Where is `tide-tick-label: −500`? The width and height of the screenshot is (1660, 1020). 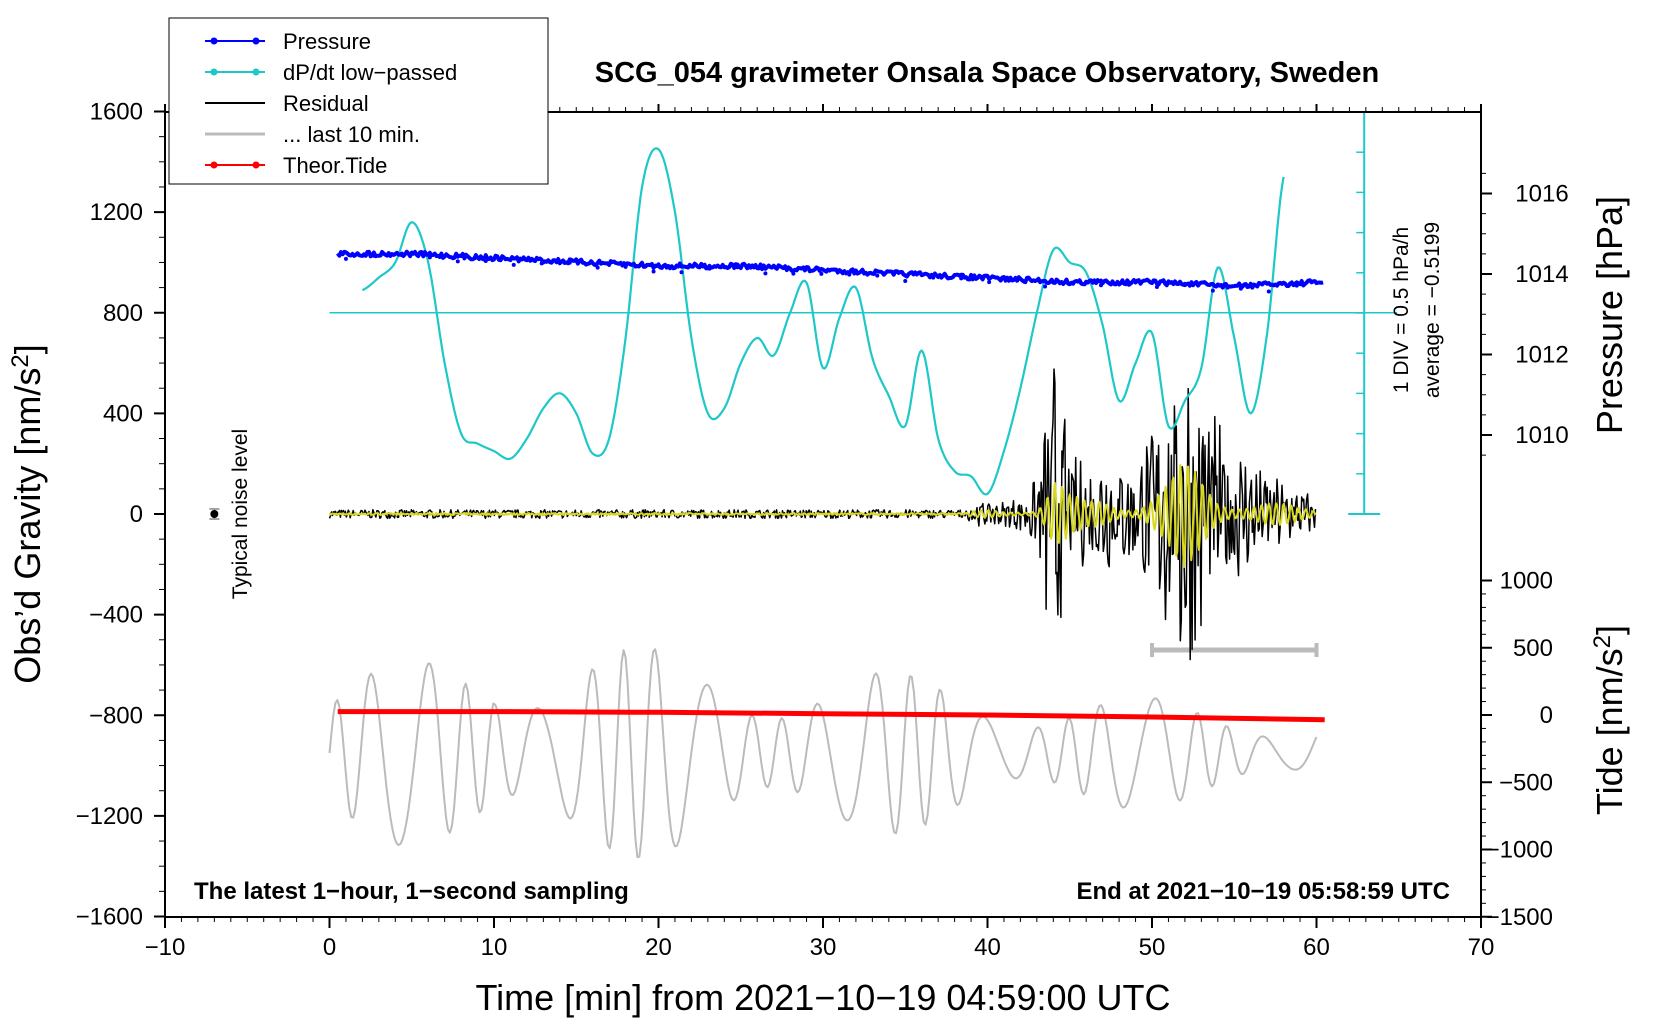
tide-tick-label: −500 is located at coordinates (1526, 782).